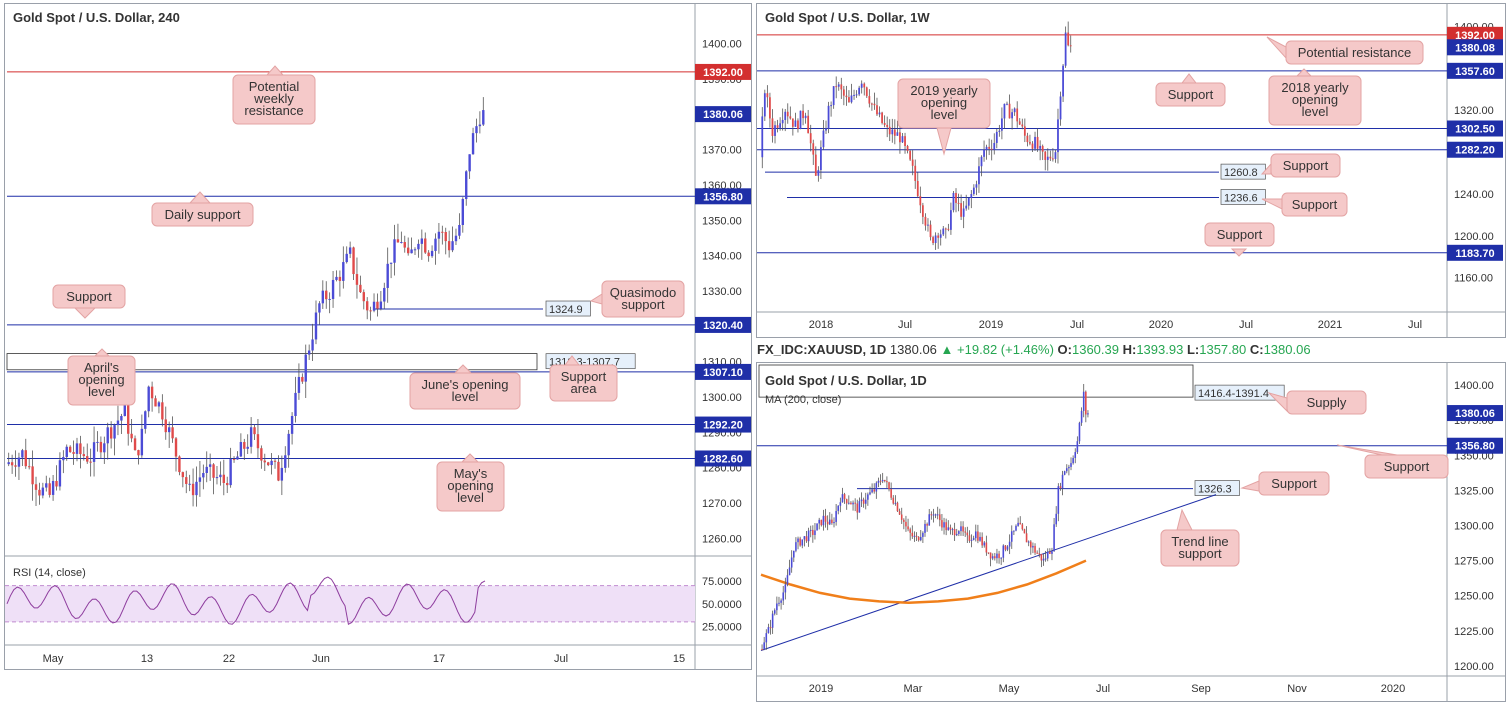  I want to click on x-tick-label: 2019, so click(991, 325).